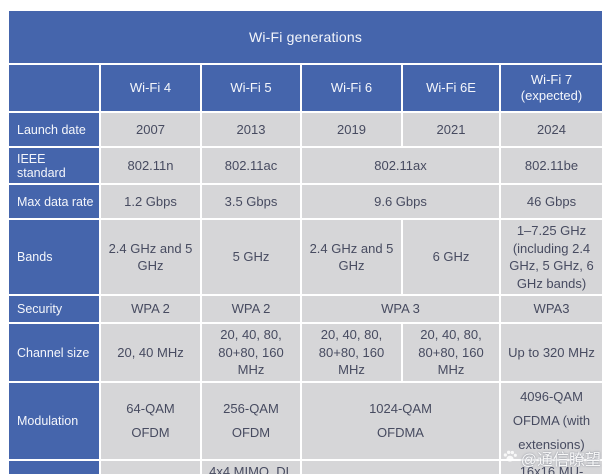  I want to click on row-label-bands: Bands, so click(54, 257).